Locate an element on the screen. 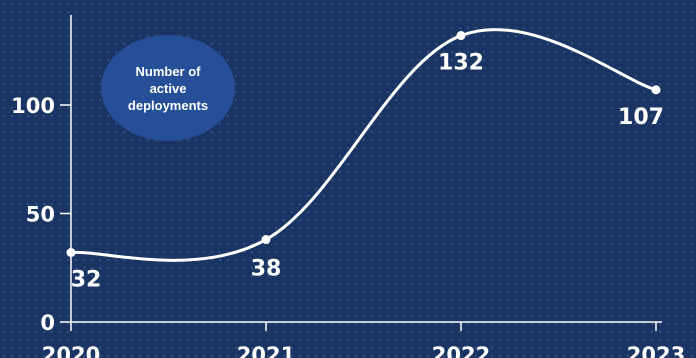 The height and width of the screenshot is (358, 696). y-tick-label: 100 is located at coordinates (33, 106).